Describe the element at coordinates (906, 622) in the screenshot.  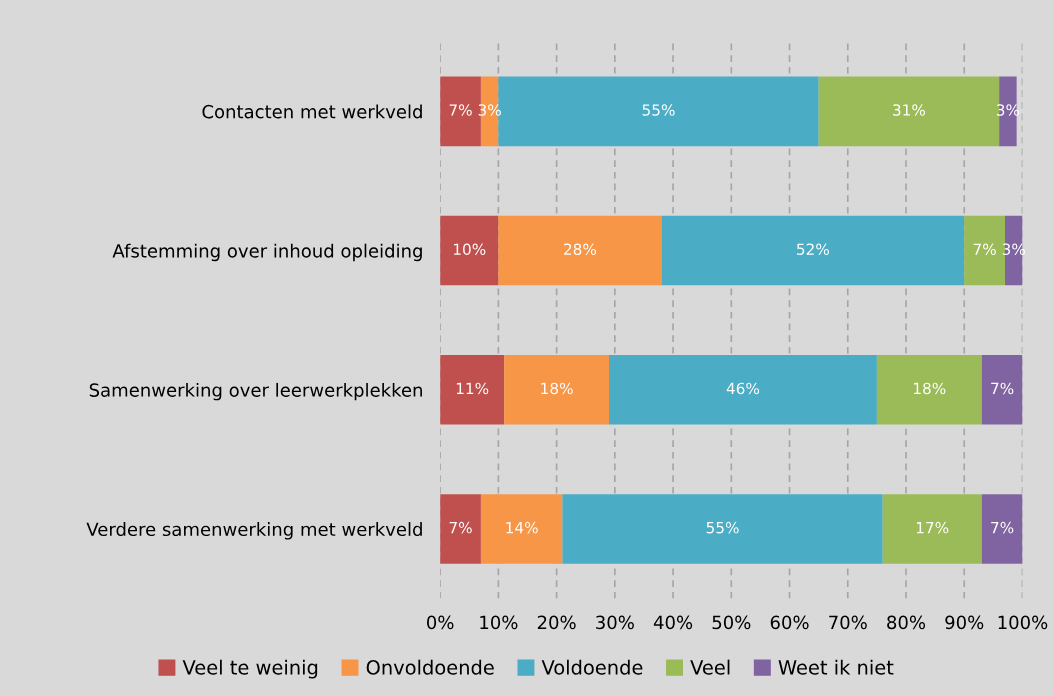
I see `x-tick-label: 80%` at that location.